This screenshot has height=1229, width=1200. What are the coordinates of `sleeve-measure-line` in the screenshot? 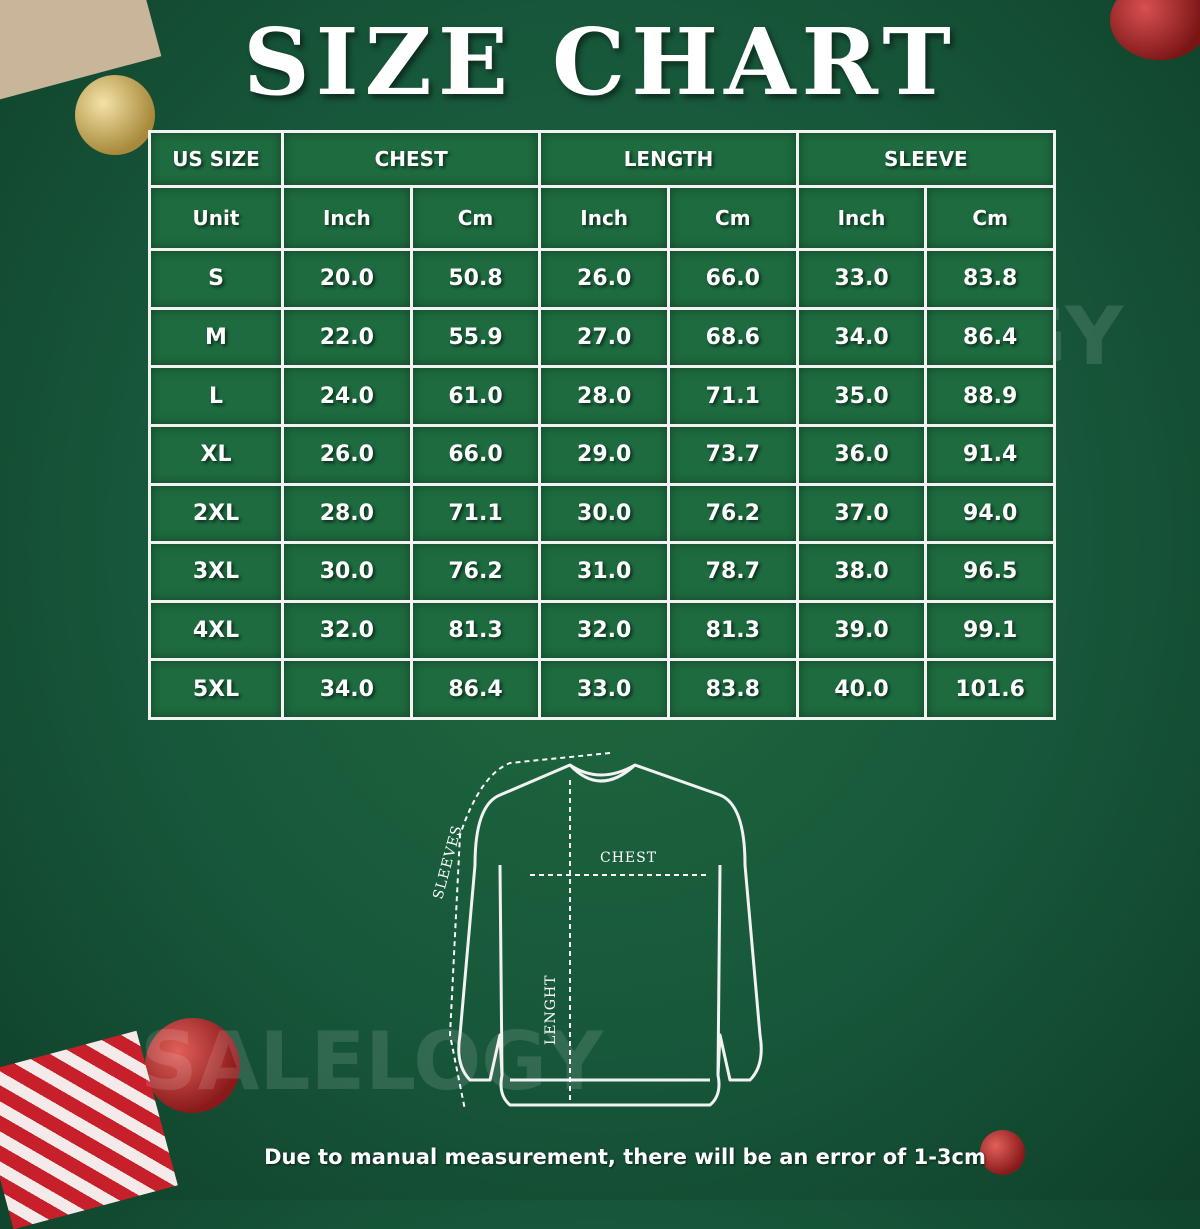 It's located at (529, 931).